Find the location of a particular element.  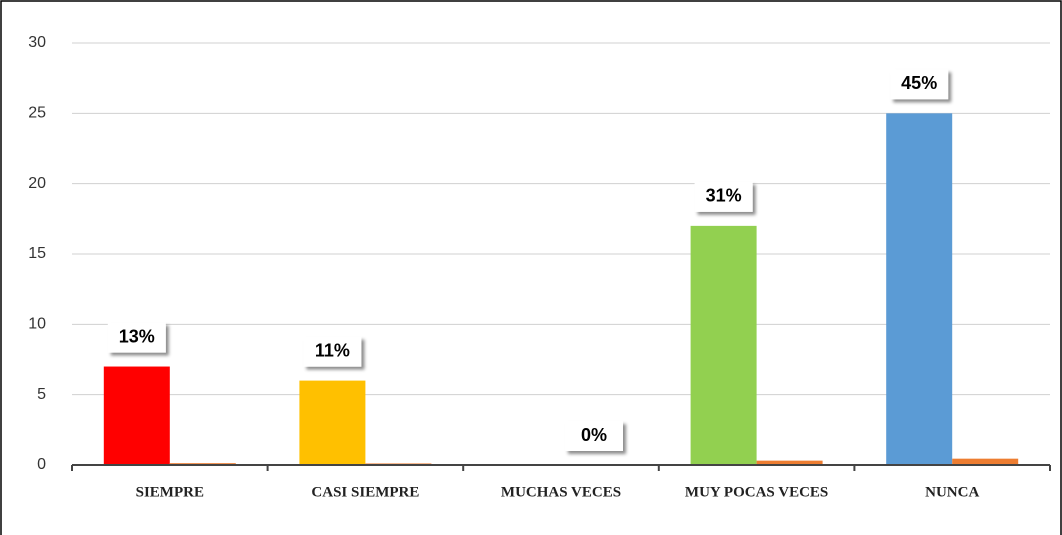

y-tick-label: 15 is located at coordinates (37, 253).